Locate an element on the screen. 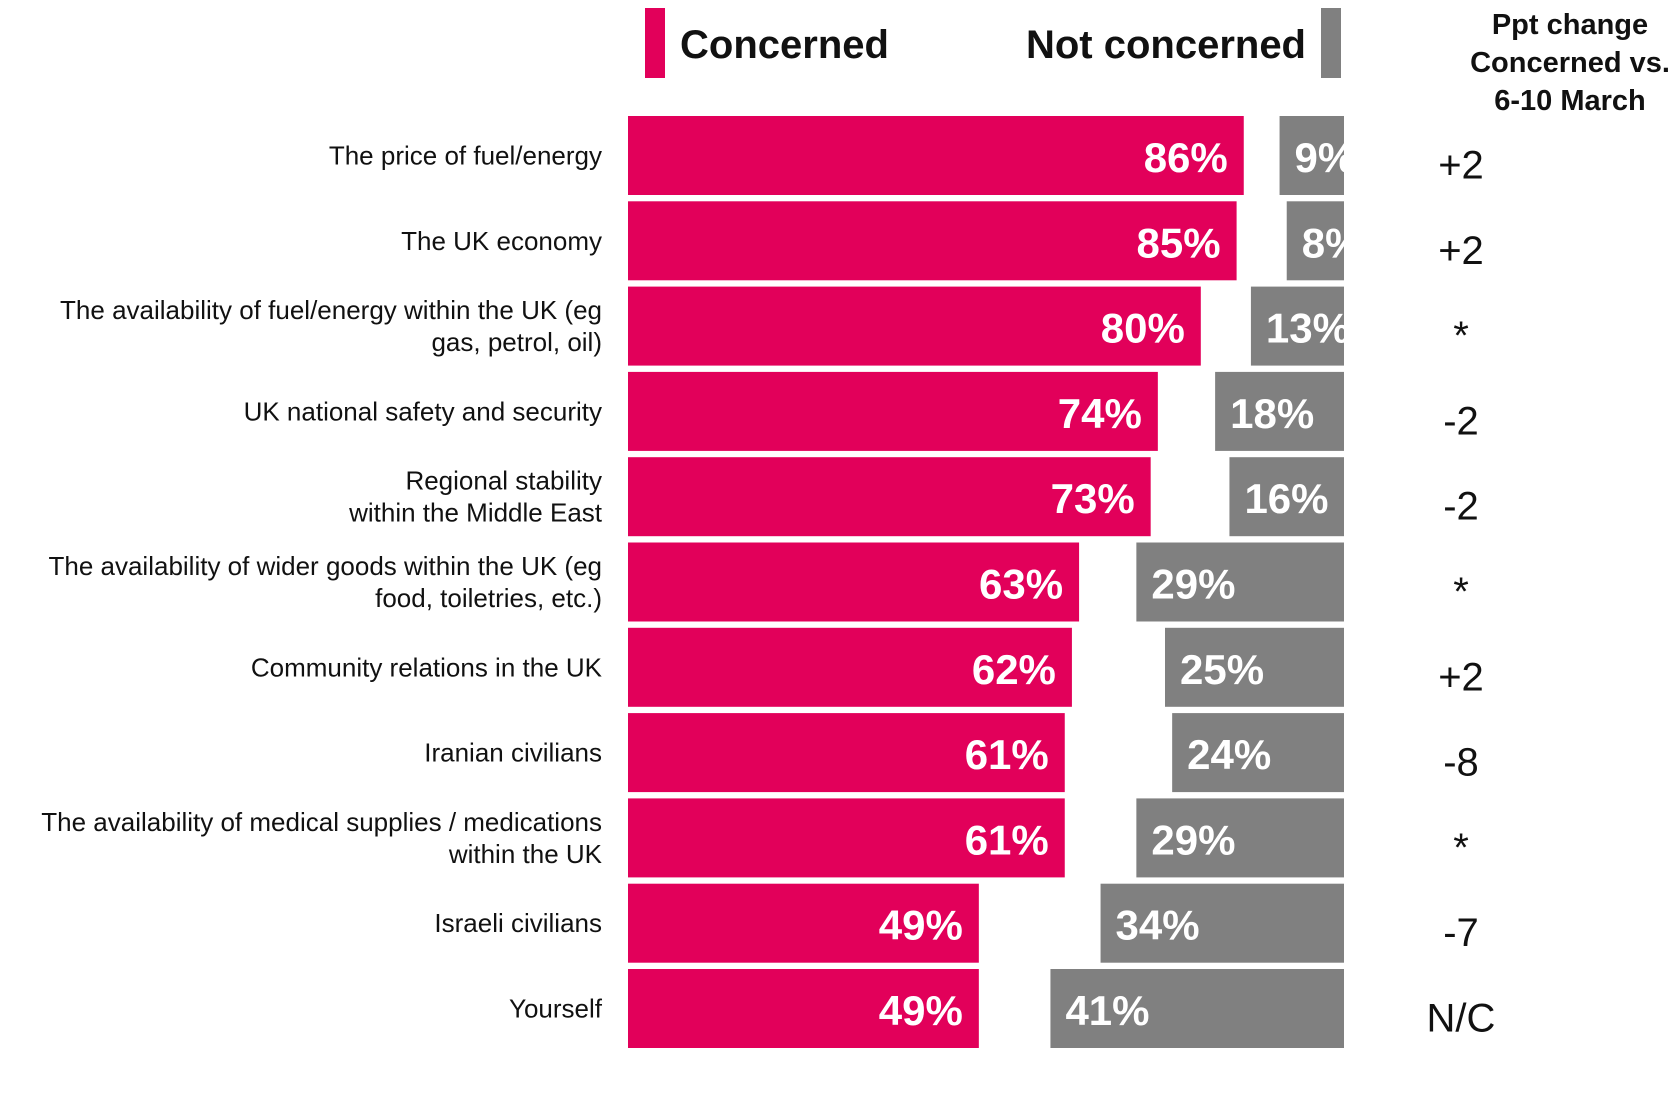 This screenshot has width=1678, height=1118. not-concerned-value-label: 16% is located at coordinates (1286, 498).